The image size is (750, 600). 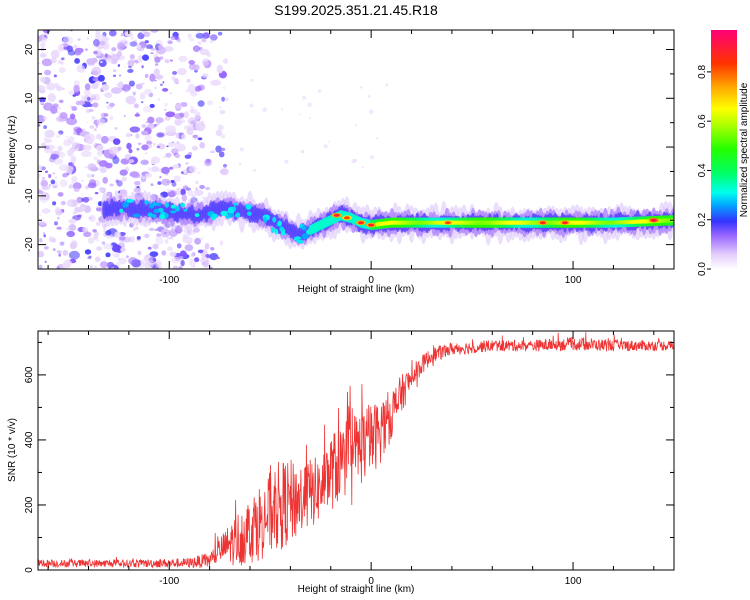 What do you see at coordinates (744, 149) in the screenshot?
I see `colorbar-title: Normalized spectral amplitude` at bounding box center [744, 149].